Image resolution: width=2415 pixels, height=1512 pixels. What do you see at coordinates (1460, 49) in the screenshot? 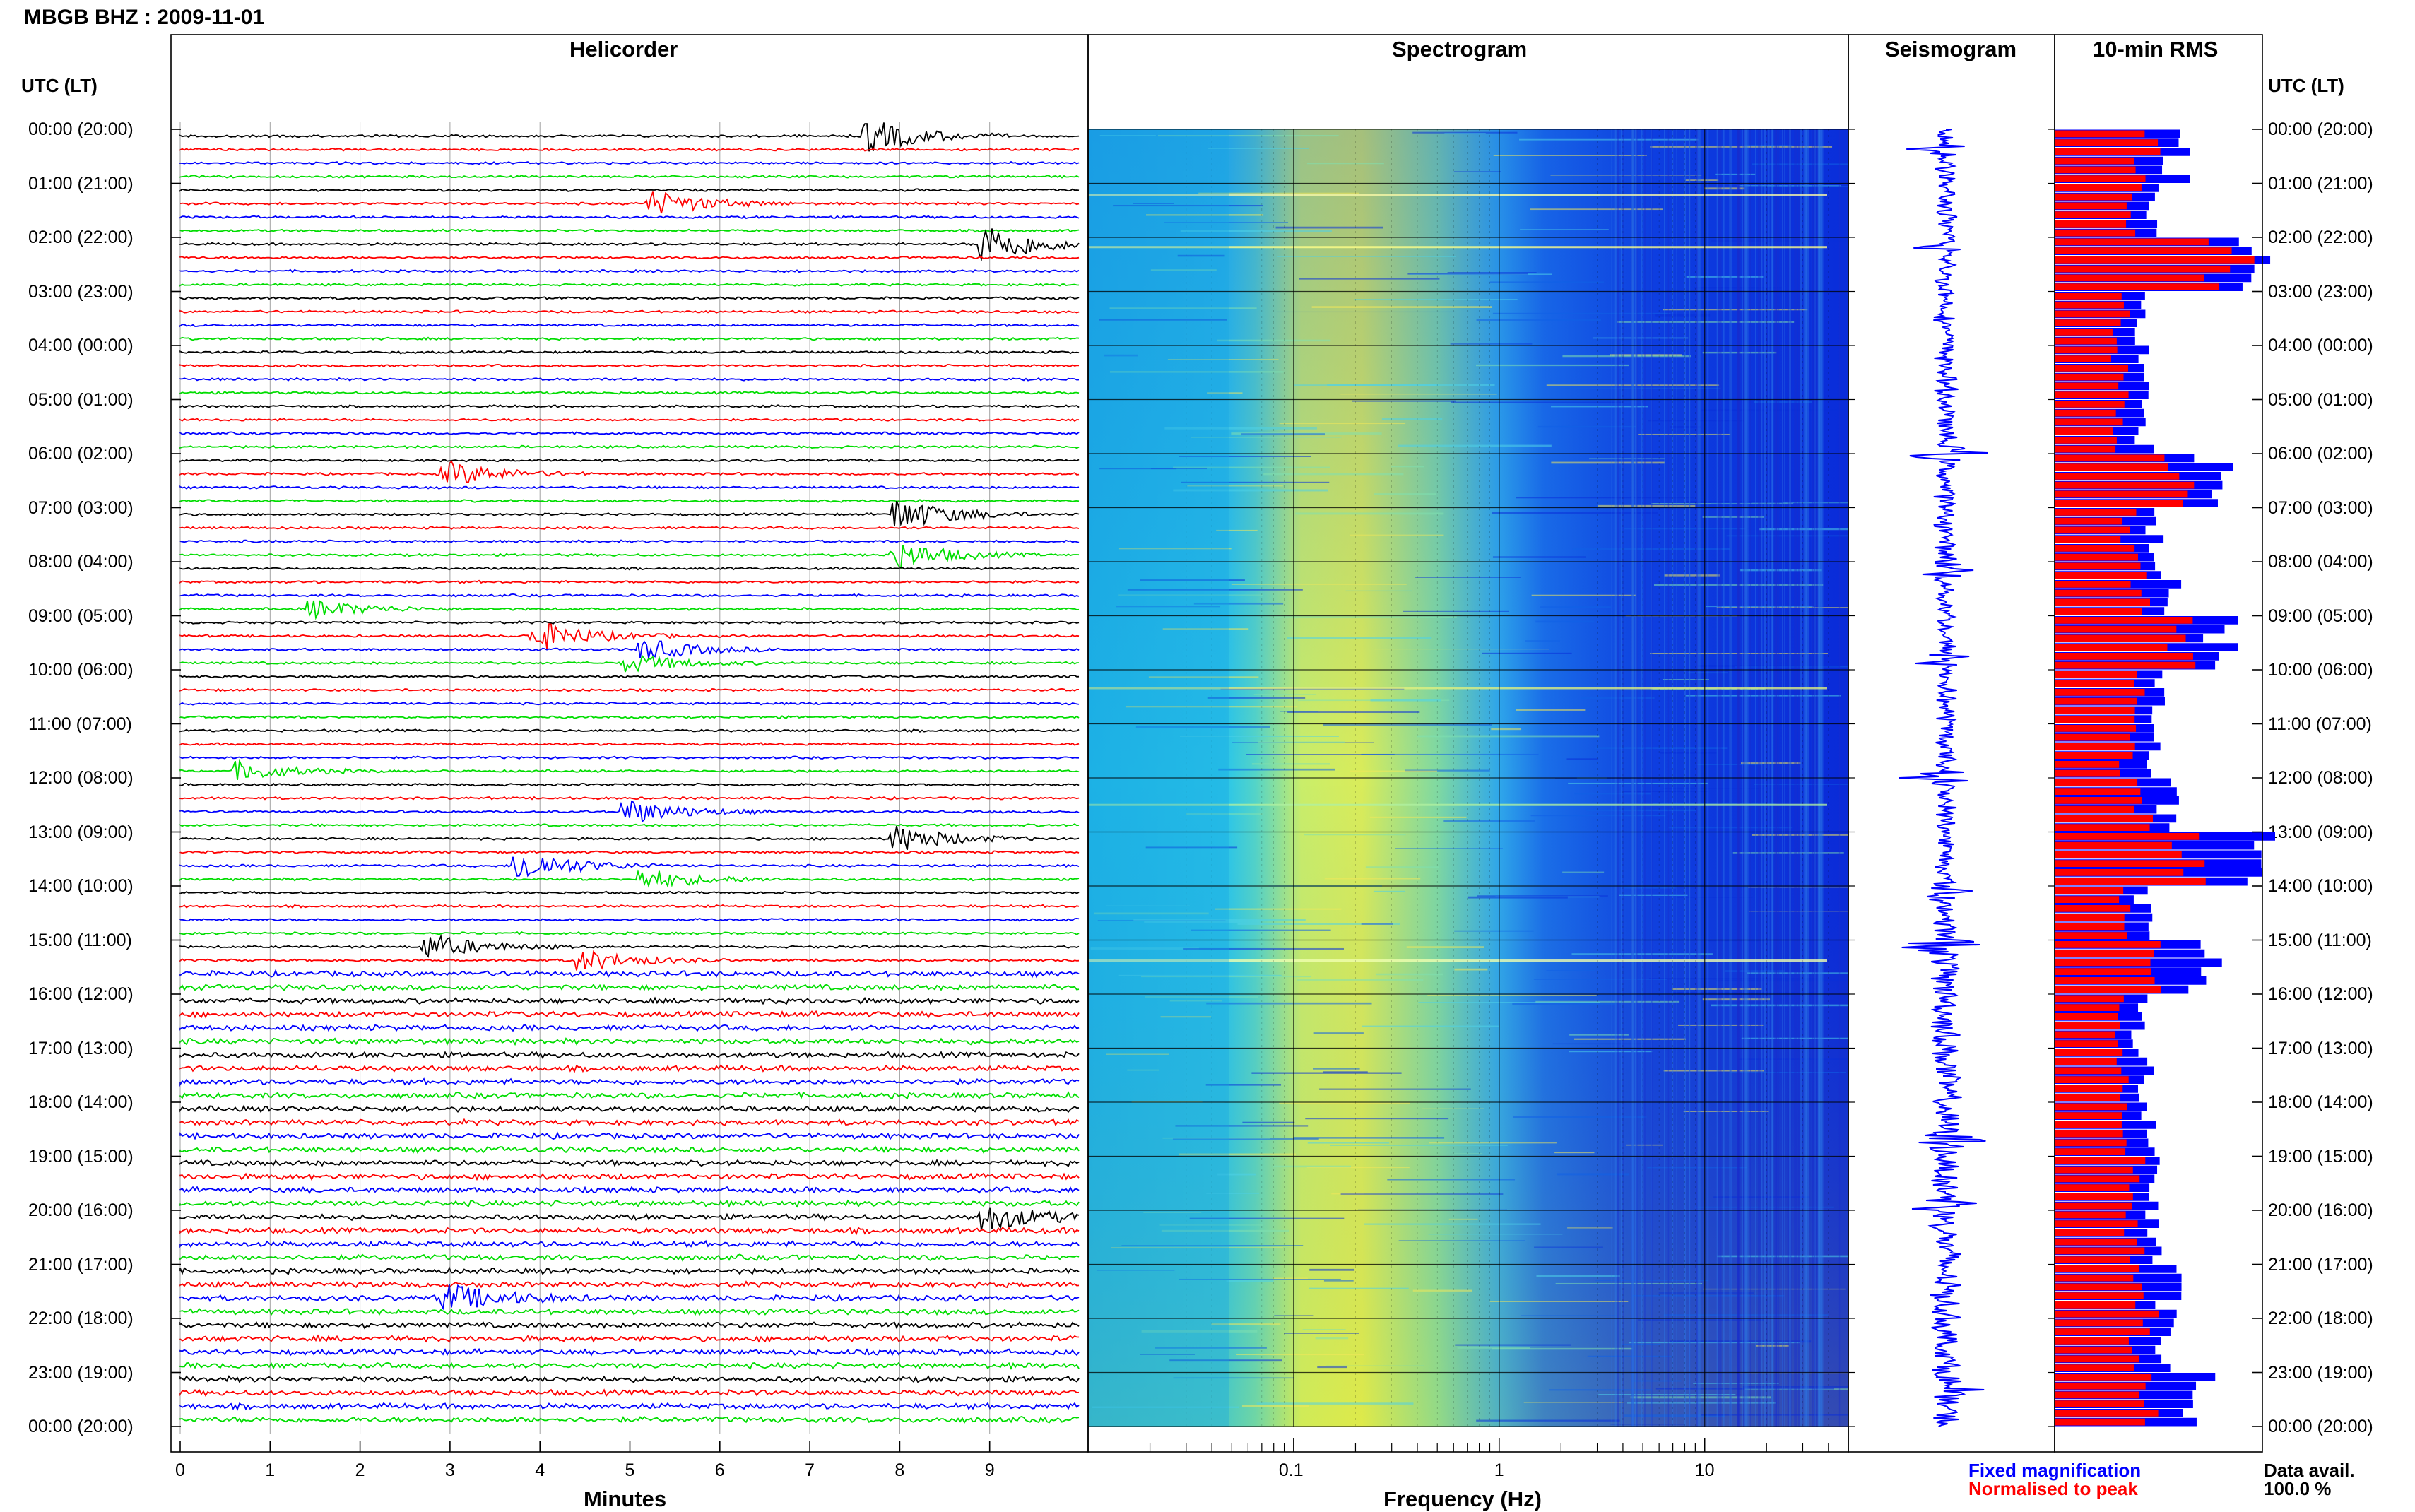
I see `spectrogram-title: Spectrogram` at bounding box center [1460, 49].